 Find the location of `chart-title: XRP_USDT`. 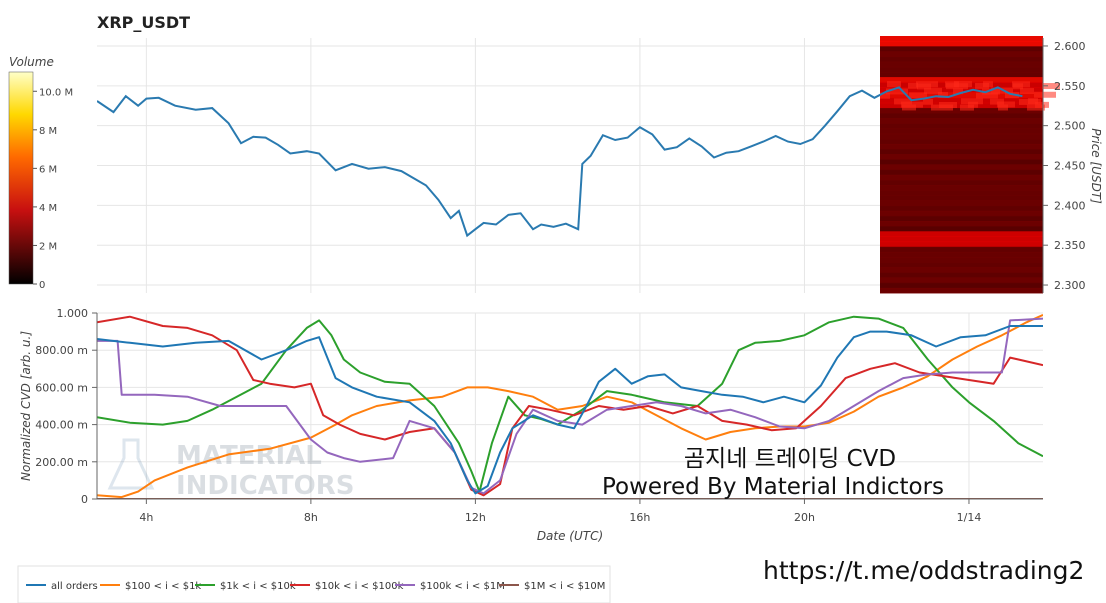

chart-title: XRP_USDT is located at coordinates (143, 22).